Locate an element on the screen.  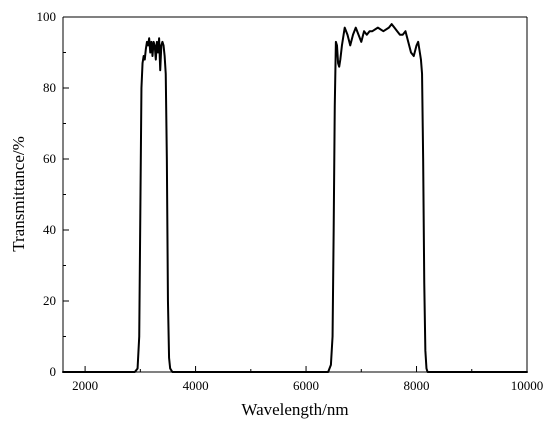
x-tick-label: 10000 is located at coordinates (527, 385).